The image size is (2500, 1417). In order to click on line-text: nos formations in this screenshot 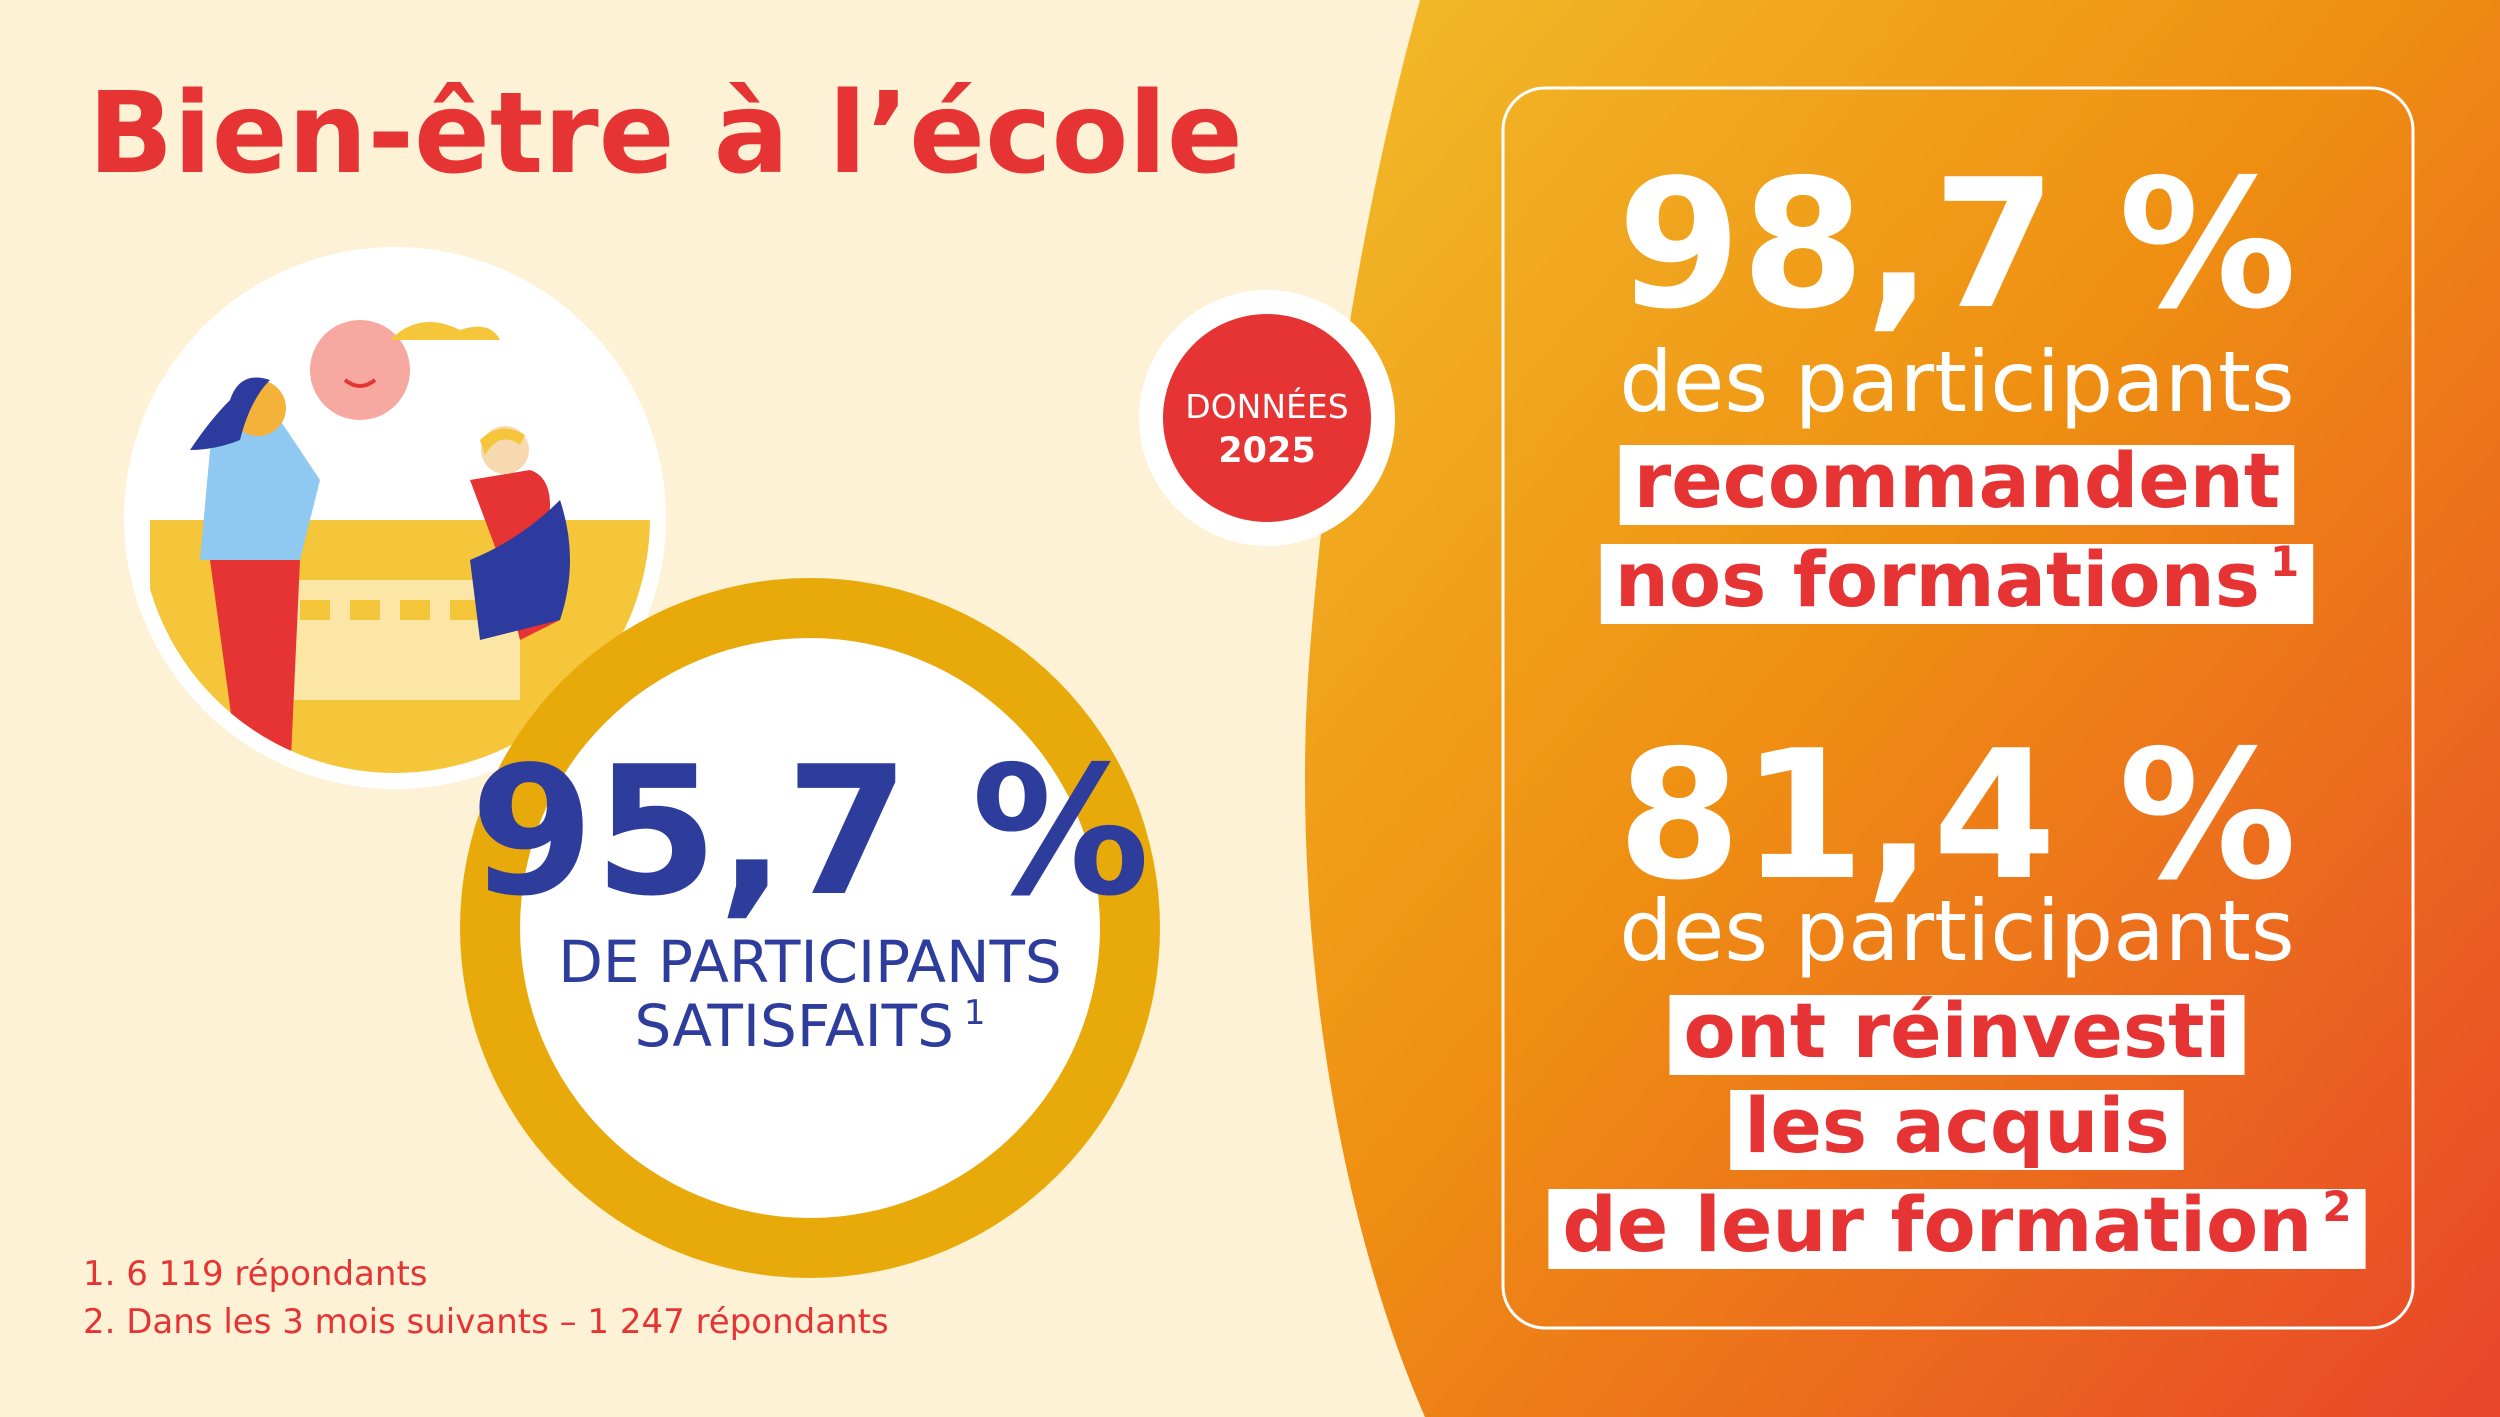, I will do `click(1937, 579)`.